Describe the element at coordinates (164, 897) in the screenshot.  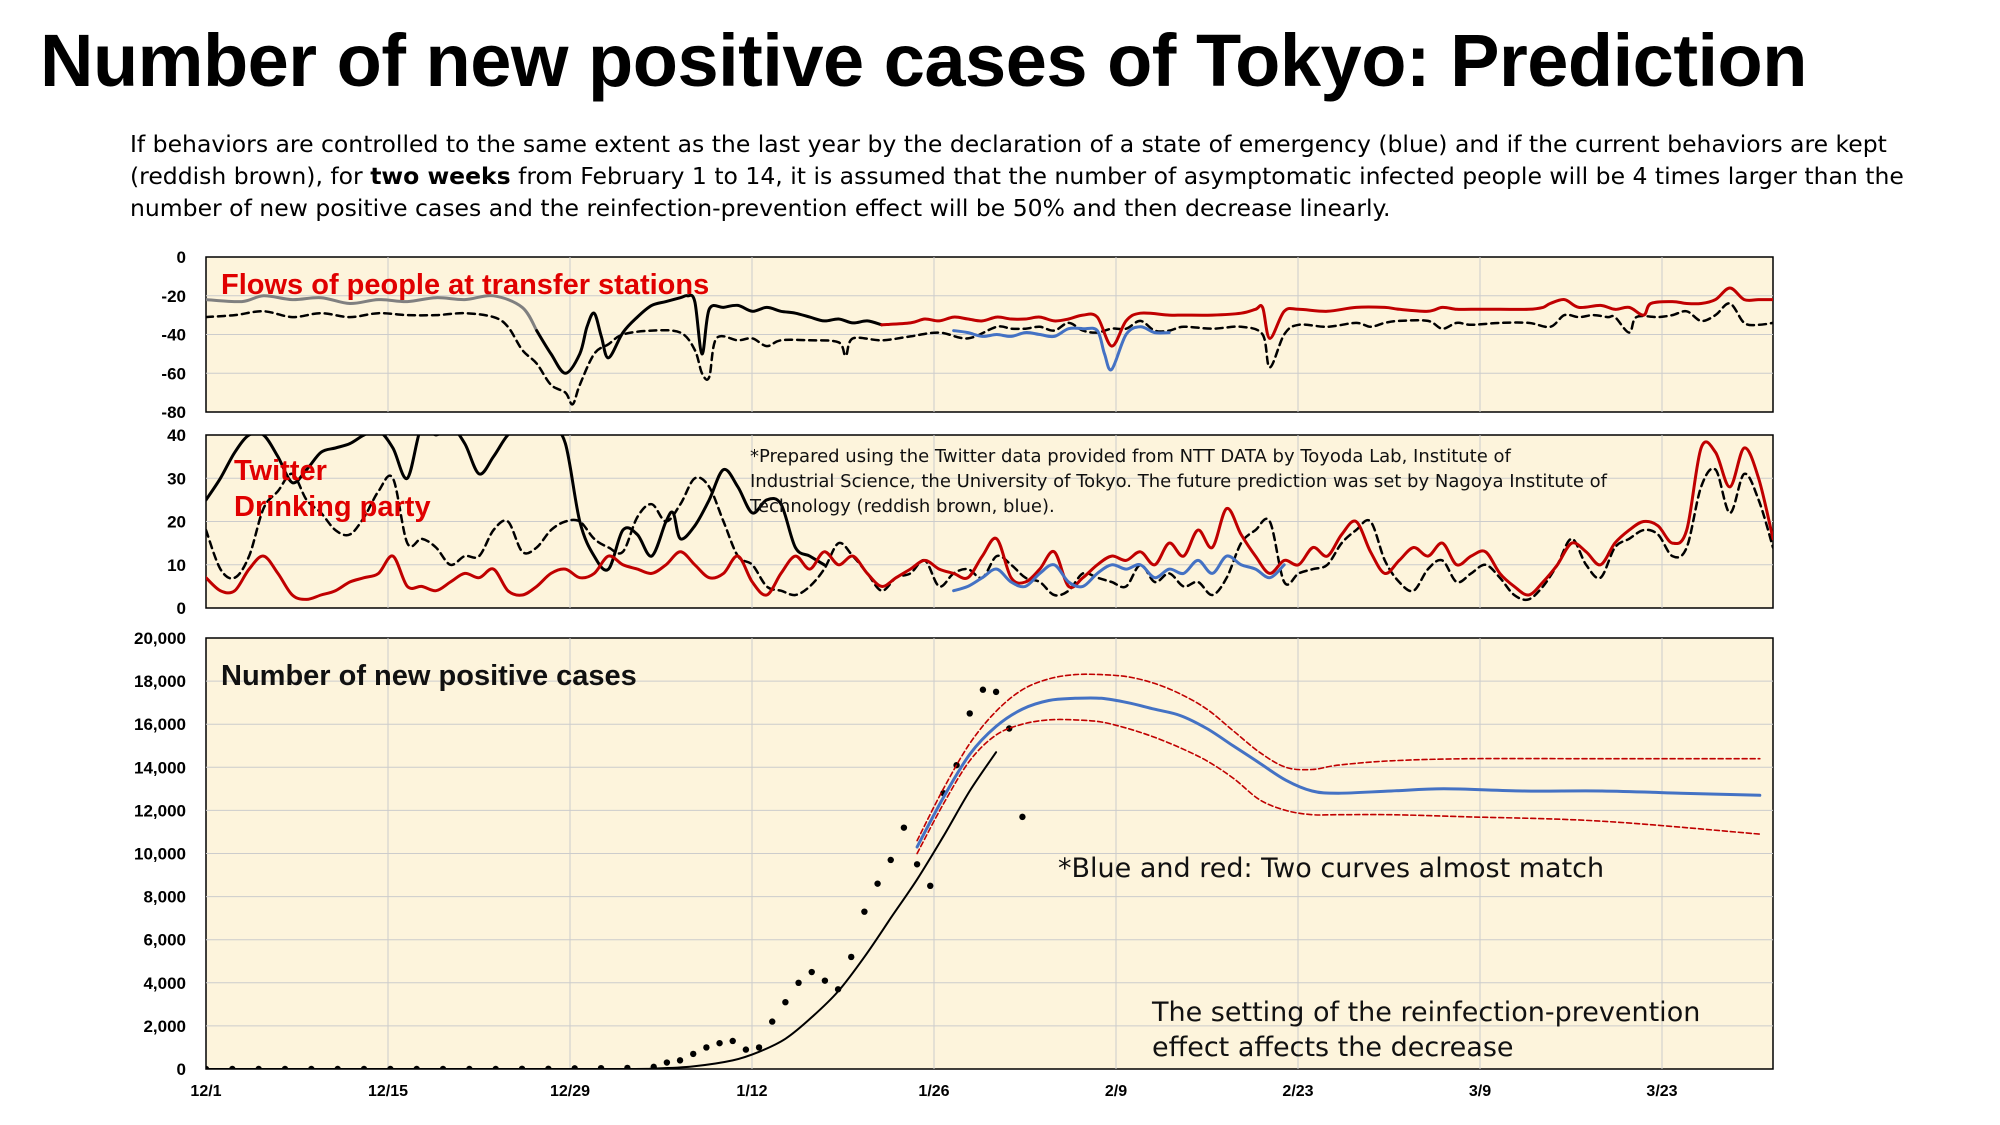
I see `y-tick-label: 8,000` at that location.